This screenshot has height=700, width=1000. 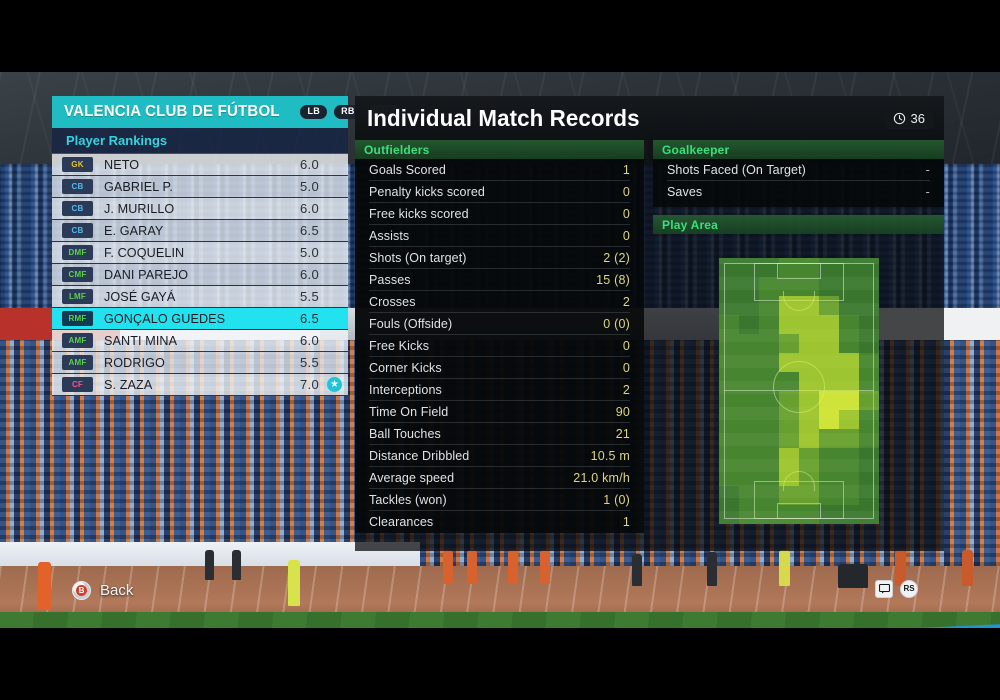 What do you see at coordinates (200, 385) in the screenshot?
I see `player-row: CF S. ZAZA 7.0 ★` at bounding box center [200, 385].